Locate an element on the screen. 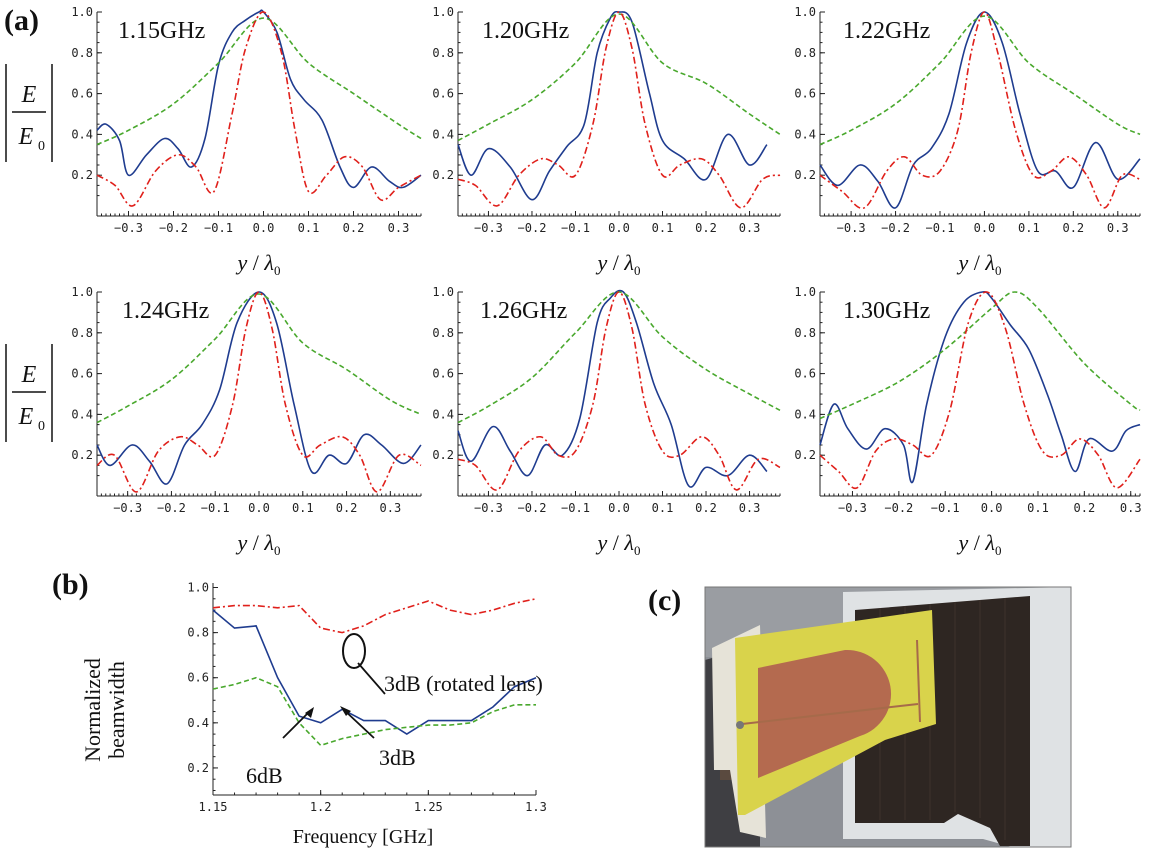 The width and height of the screenshot is (1154, 853). chart-title: 1.22GHz is located at coordinates (886, 31).